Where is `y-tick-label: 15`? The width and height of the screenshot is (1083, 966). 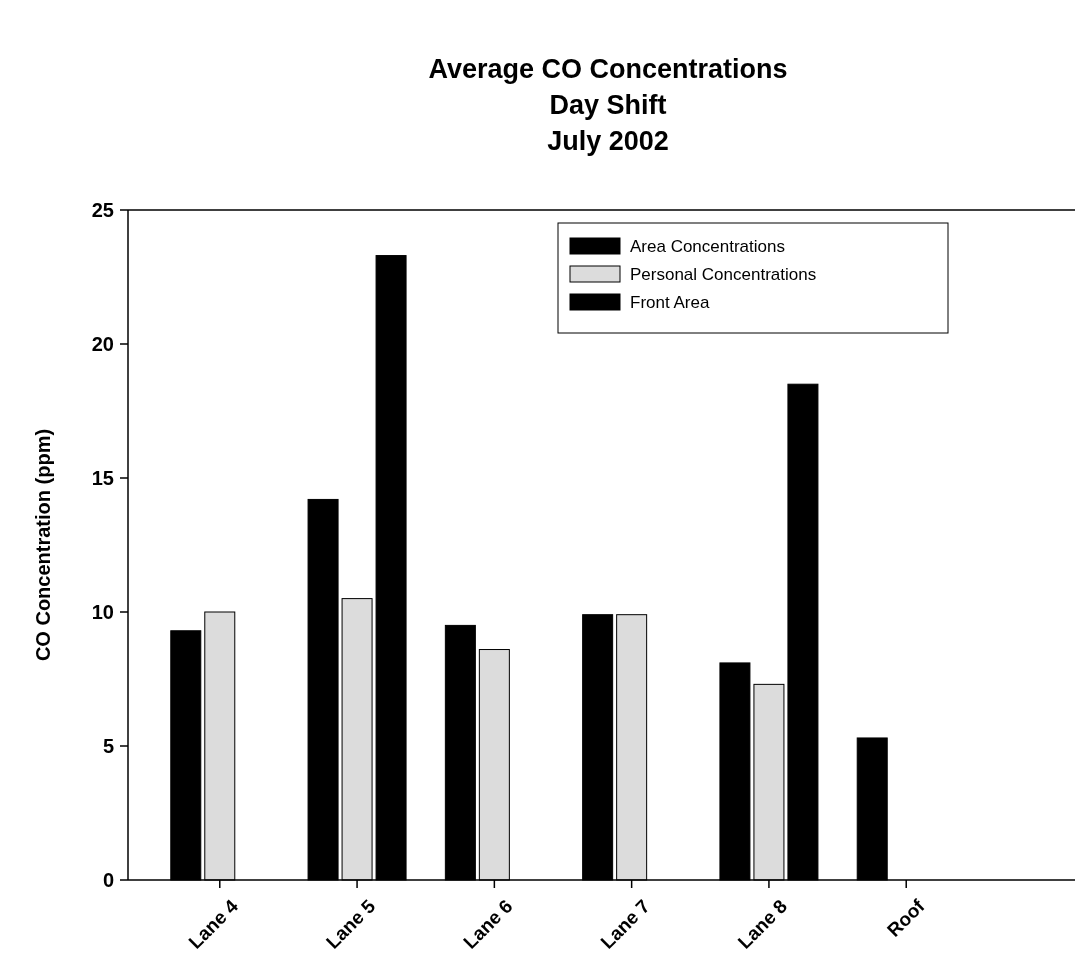
y-tick-label: 15 is located at coordinates (102, 478).